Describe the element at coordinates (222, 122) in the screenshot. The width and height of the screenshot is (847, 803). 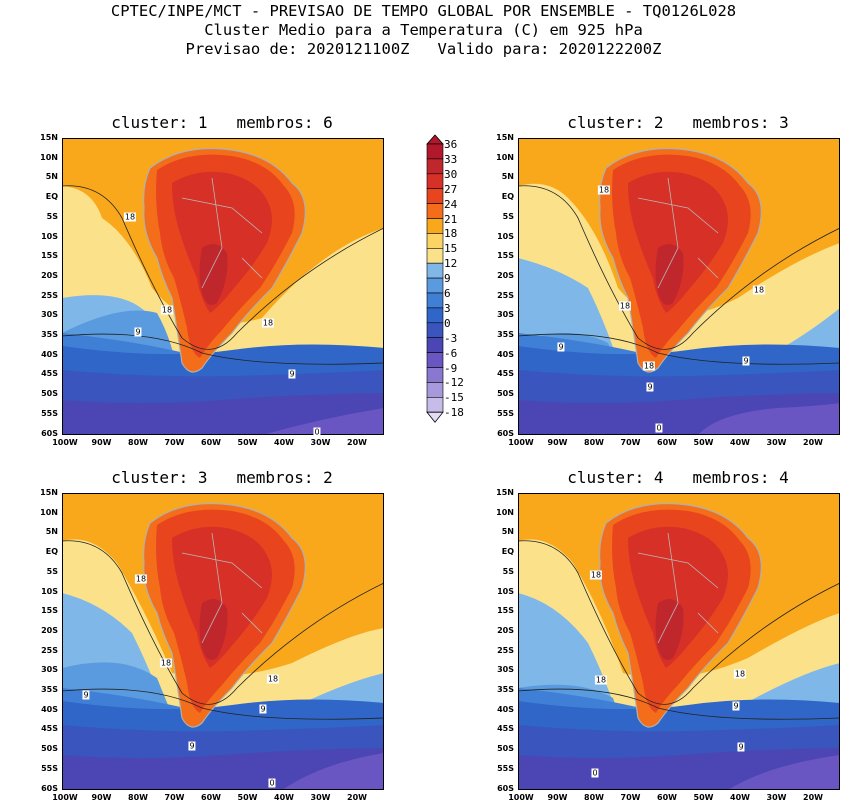
I see `panel-1-title: cluster: 1 membros: 6` at that location.